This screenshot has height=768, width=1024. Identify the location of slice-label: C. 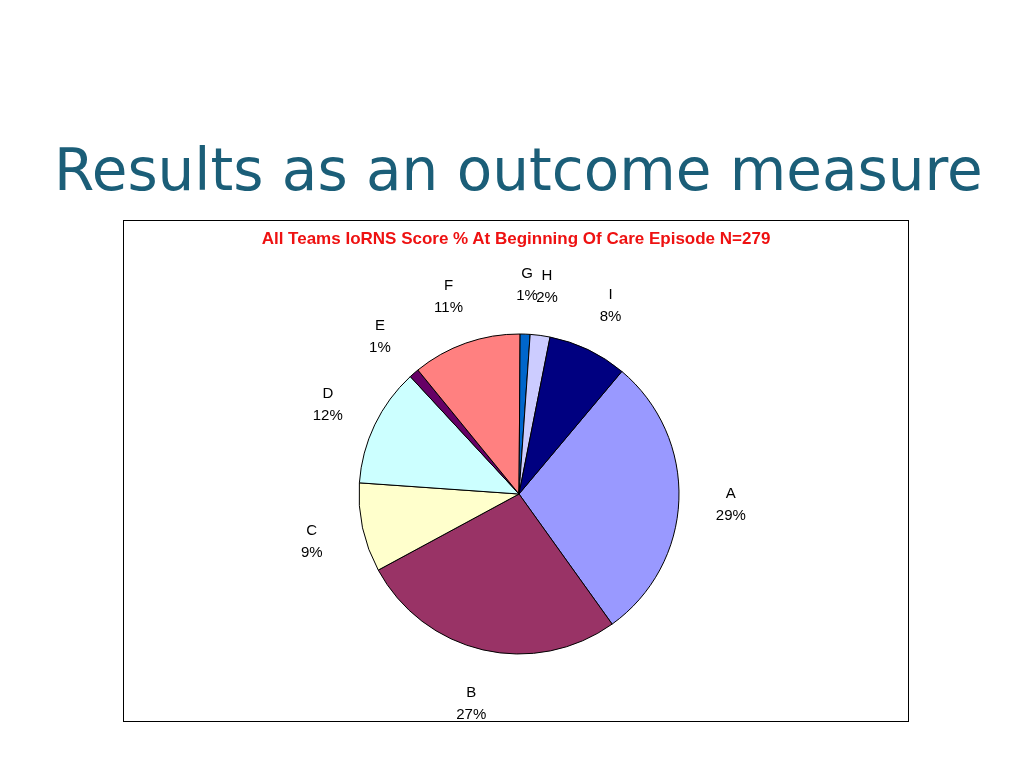
(312, 529).